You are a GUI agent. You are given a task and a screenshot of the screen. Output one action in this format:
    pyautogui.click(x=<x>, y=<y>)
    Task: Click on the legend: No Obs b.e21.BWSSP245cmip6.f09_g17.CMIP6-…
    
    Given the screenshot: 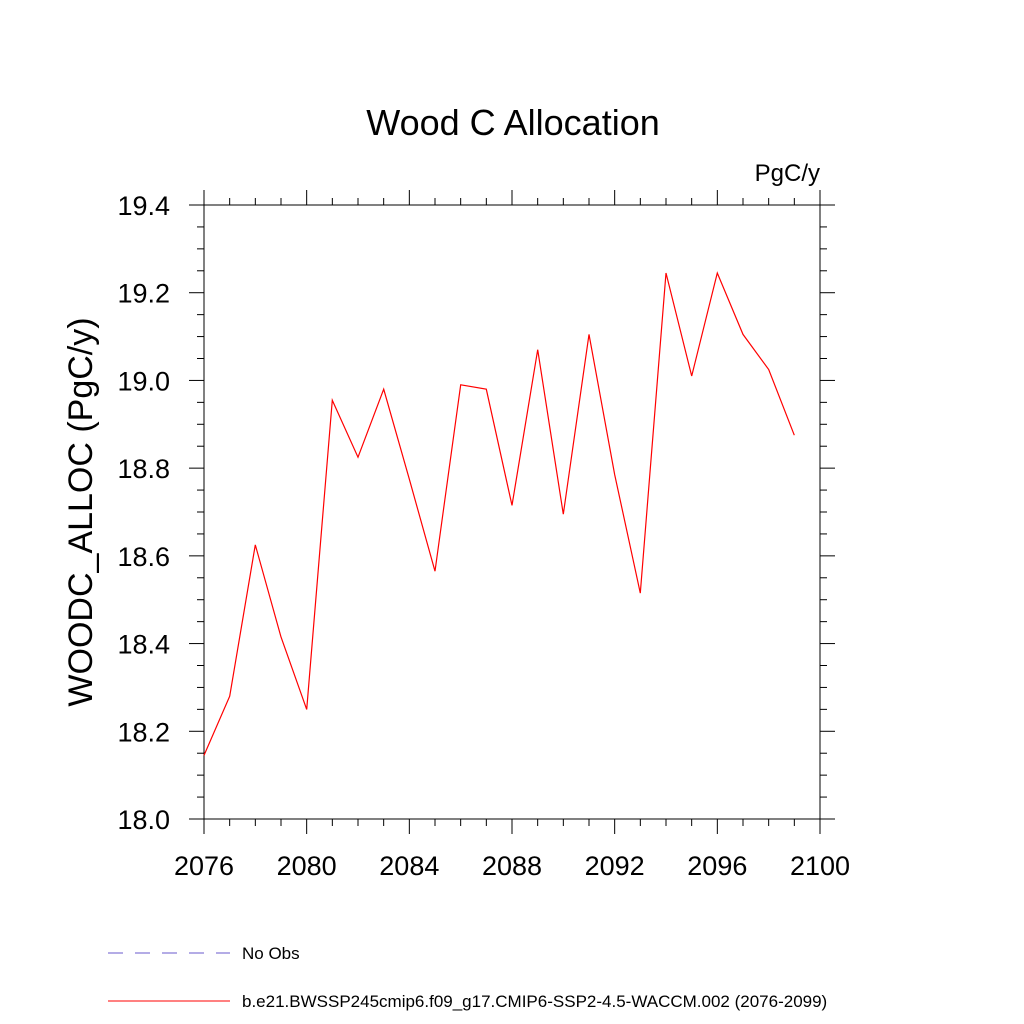 What is the action you would take?
    pyautogui.click(x=467, y=977)
    